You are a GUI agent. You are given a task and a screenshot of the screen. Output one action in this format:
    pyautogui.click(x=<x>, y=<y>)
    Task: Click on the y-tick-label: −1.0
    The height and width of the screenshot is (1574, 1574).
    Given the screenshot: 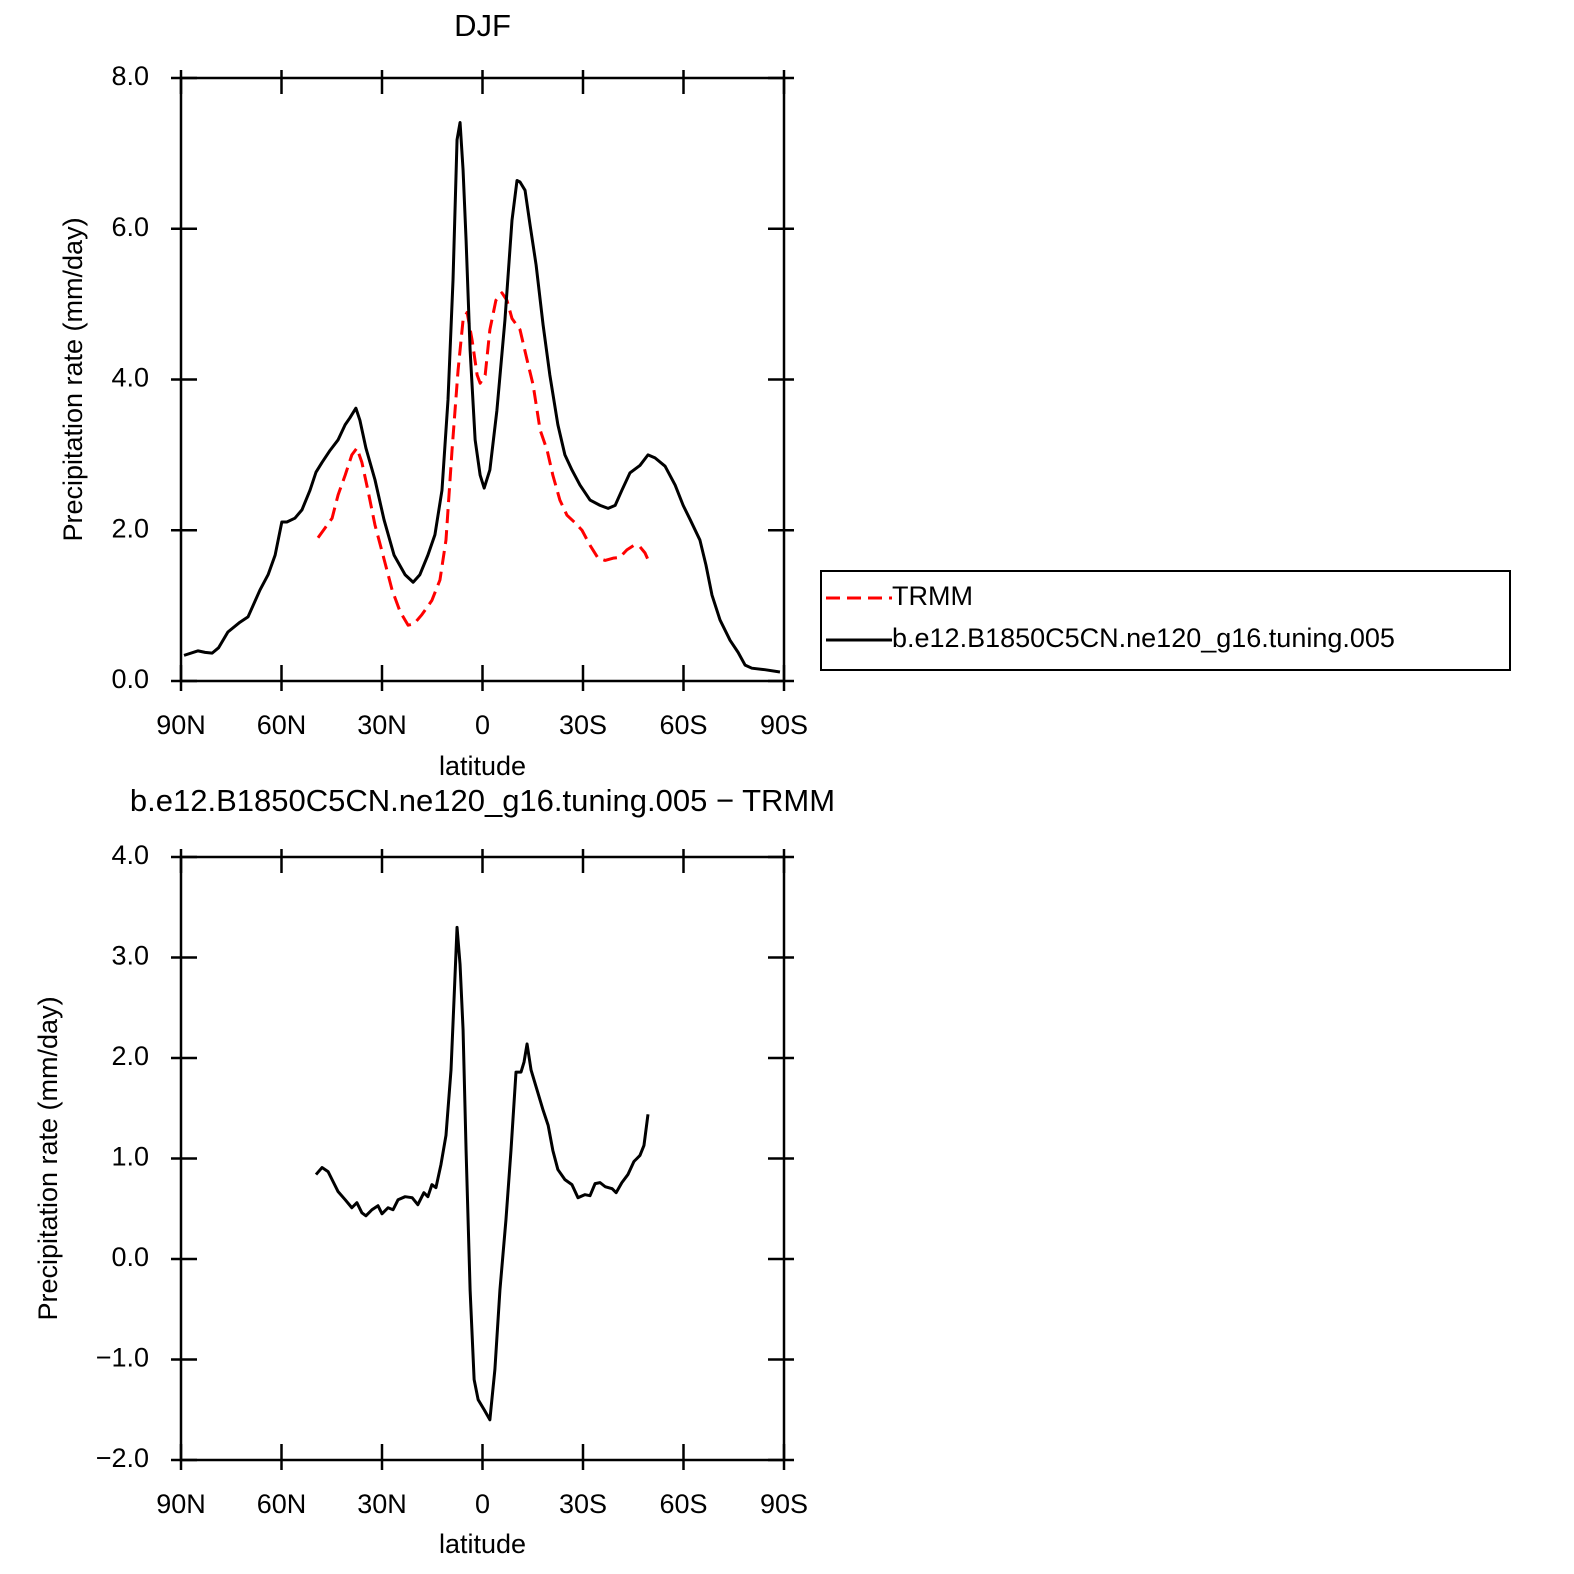 What is the action you would take?
    pyautogui.click(x=122, y=1358)
    